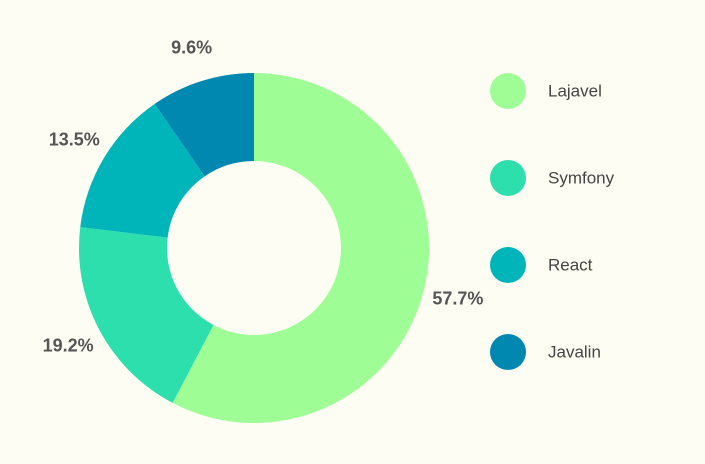 The image size is (705, 464). What do you see at coordinates (191, 47) in the screenshot?
I see `pct-label-javalin: 9.6%` at bounding box center [191, 47].